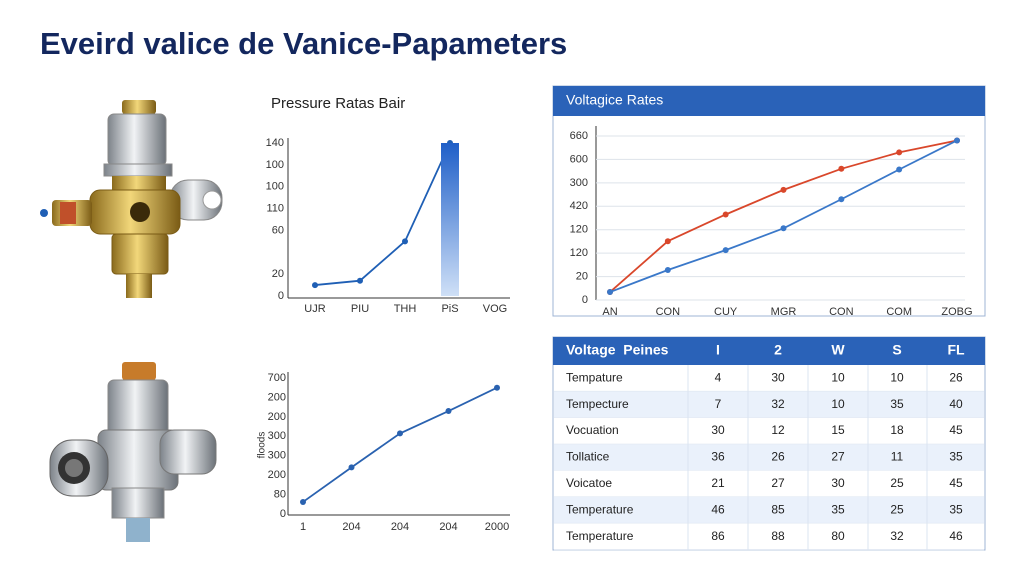 The height and width of the screenshot is (585, 1024). What do you see at coordinates (450, 219) in the screenshot?
I see `bar` at bounding box center [450, 219].